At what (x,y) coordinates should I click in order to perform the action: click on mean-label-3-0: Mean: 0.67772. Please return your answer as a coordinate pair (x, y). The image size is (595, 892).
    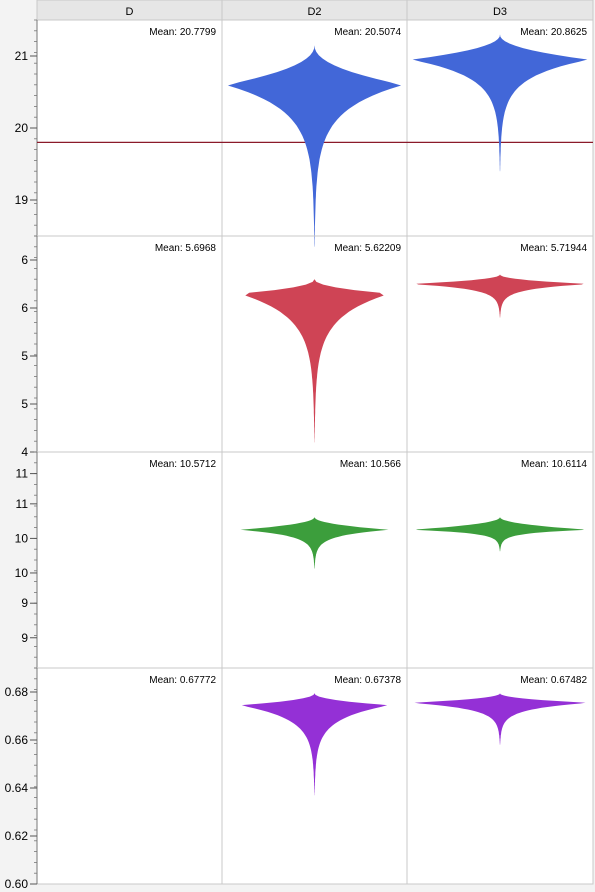
    Looking at the image, I should click on (182, 680).